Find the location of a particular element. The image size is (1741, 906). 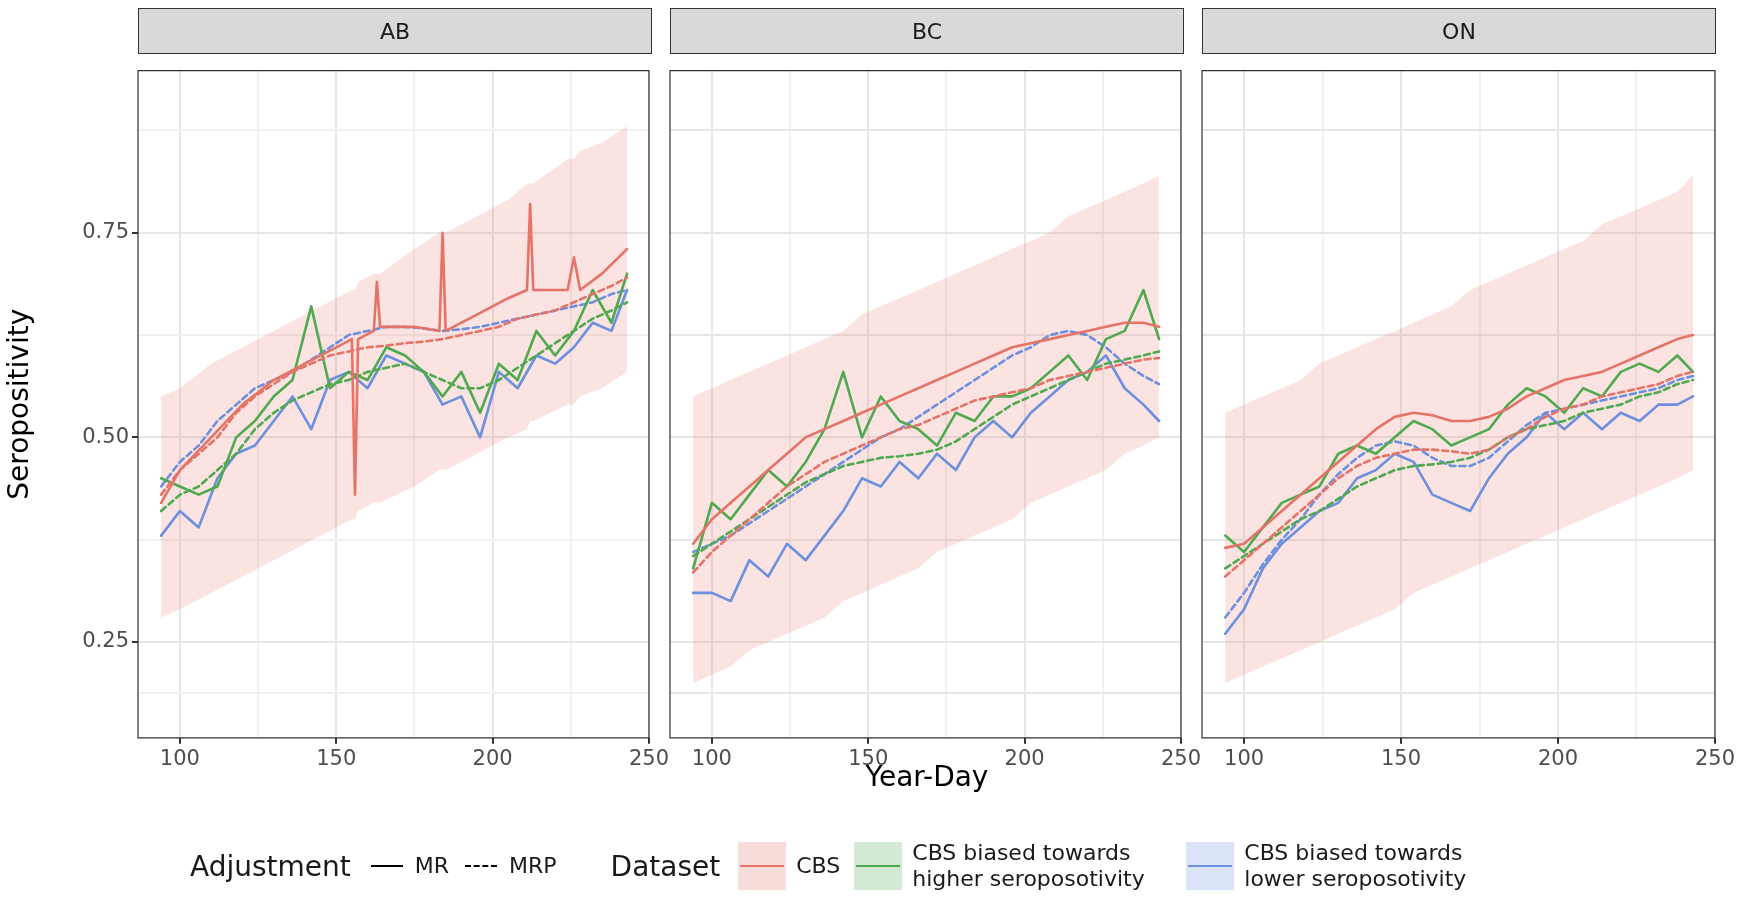

y-tick-label: 0.75 is located at coordinates (105, 231).